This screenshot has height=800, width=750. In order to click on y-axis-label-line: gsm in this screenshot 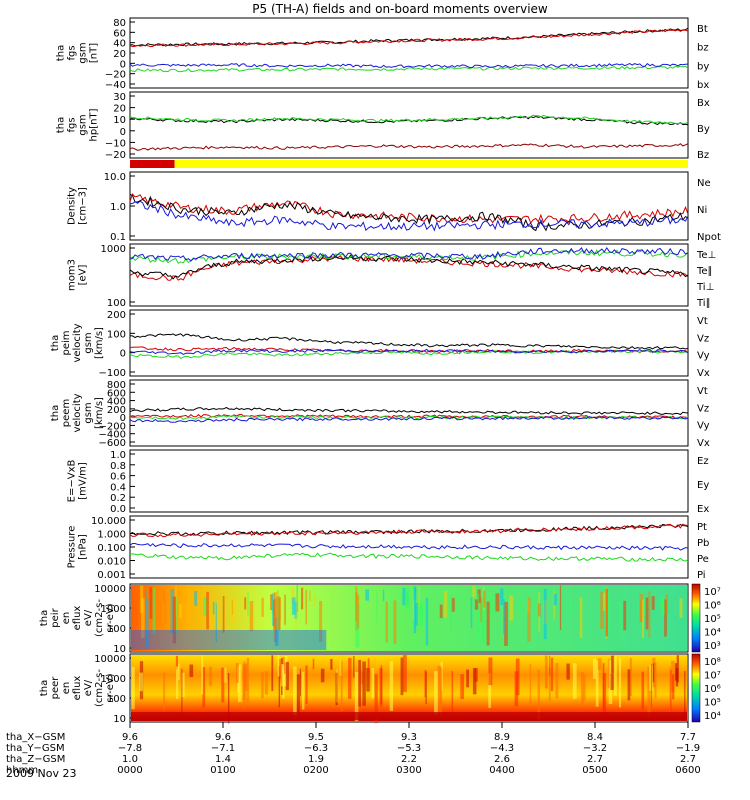, I will do `click(88, 342)`.